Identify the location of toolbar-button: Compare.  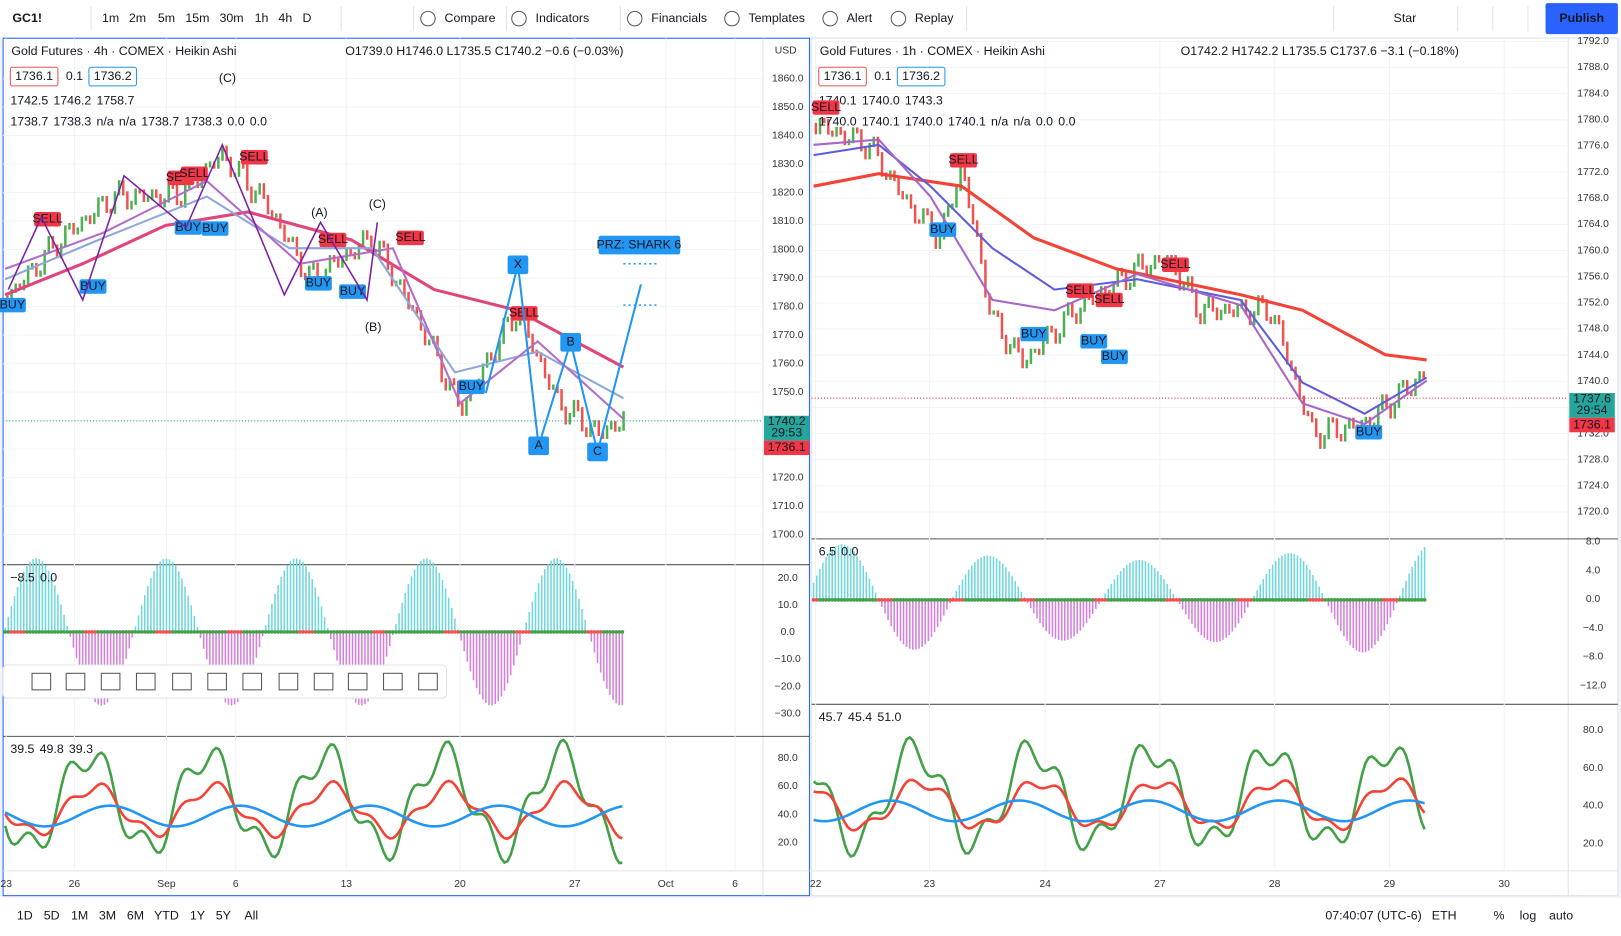
(470, 18).